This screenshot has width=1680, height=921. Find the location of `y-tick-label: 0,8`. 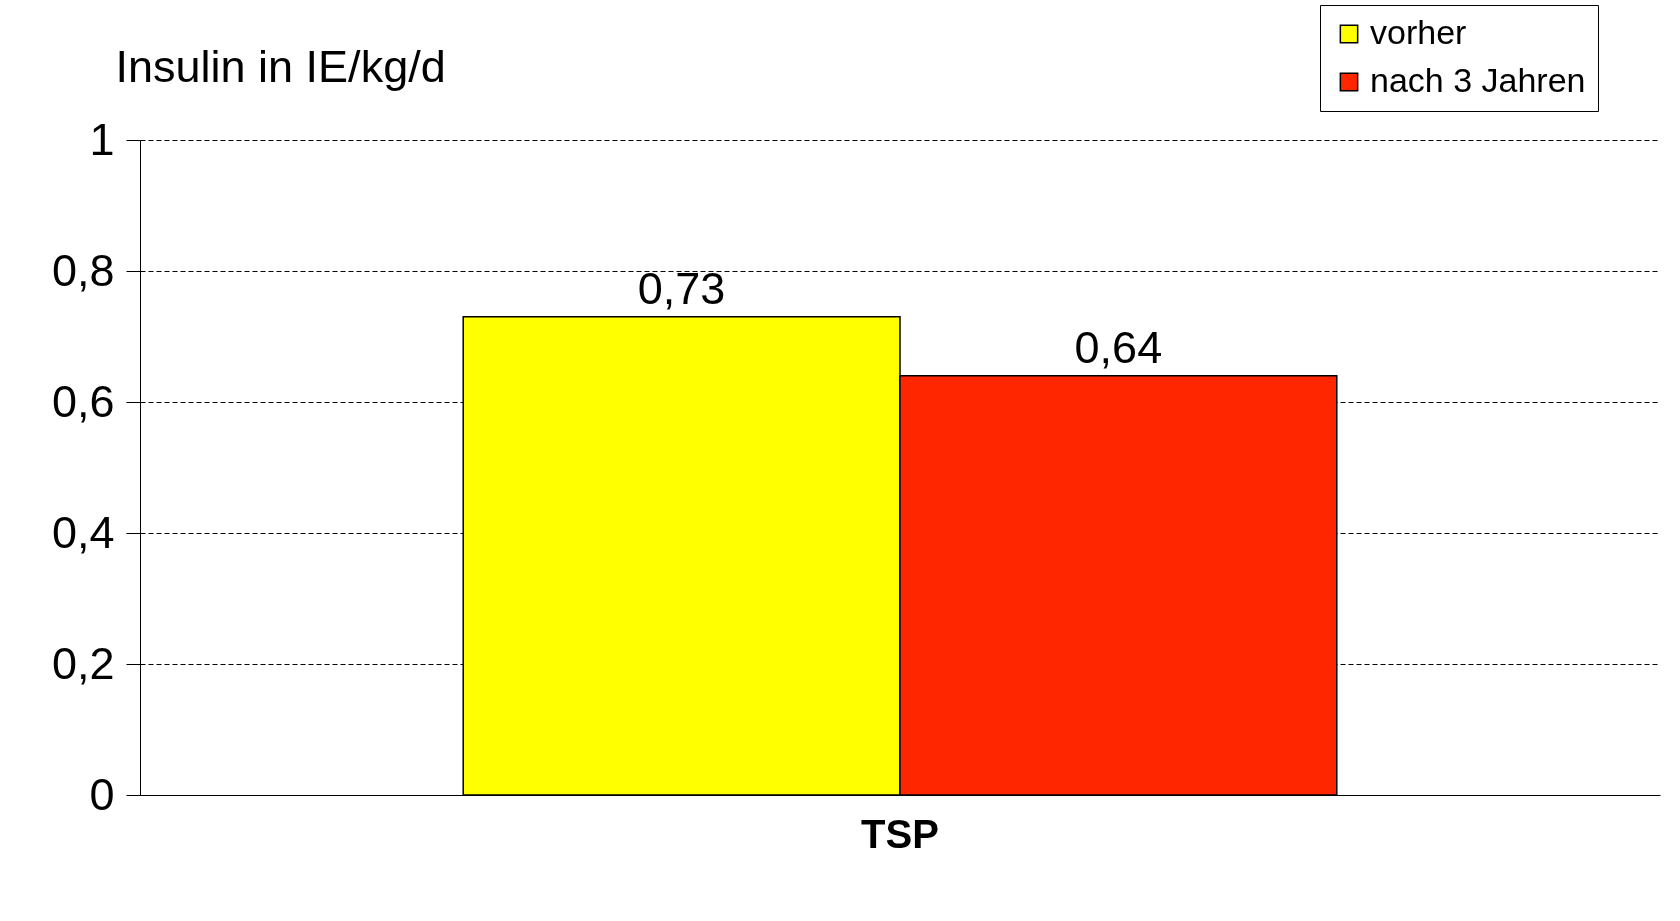

y-tick-label: 0,8 is located at coordinates (83, 270).